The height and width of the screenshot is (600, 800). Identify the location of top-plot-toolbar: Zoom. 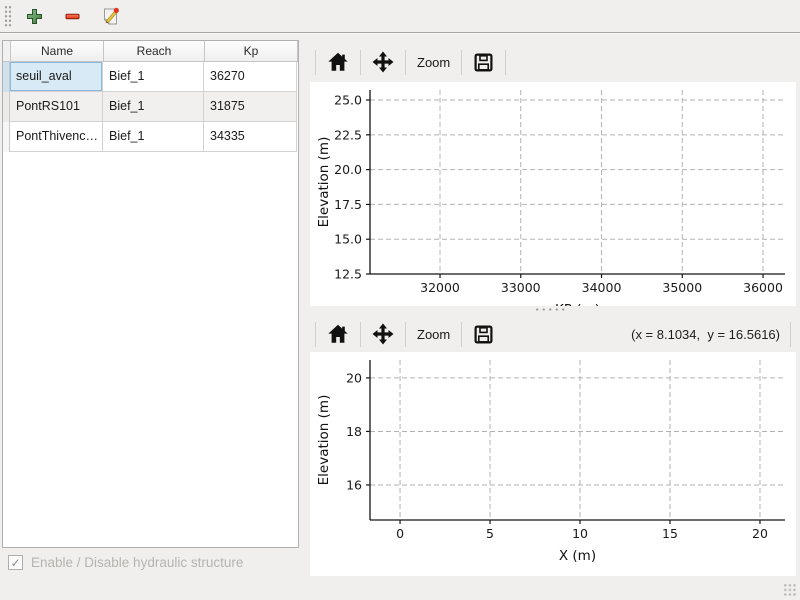
(553, 62).